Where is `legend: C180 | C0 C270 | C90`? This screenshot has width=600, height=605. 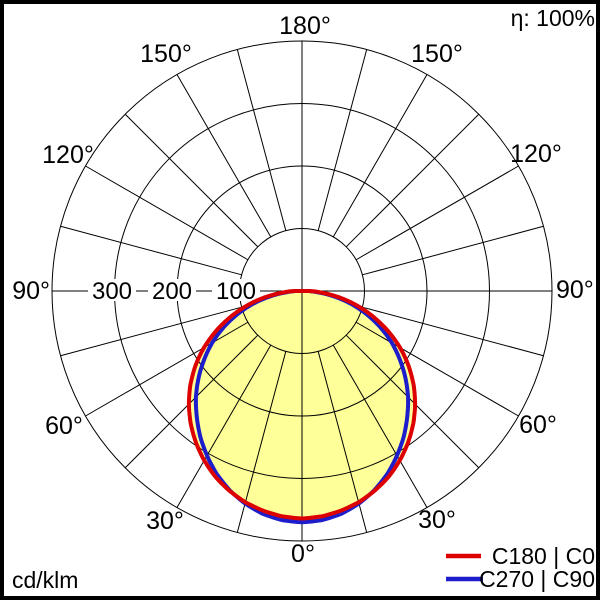 legend: C180 | C0 C270 | C90 is located at coordinates (520, 567).